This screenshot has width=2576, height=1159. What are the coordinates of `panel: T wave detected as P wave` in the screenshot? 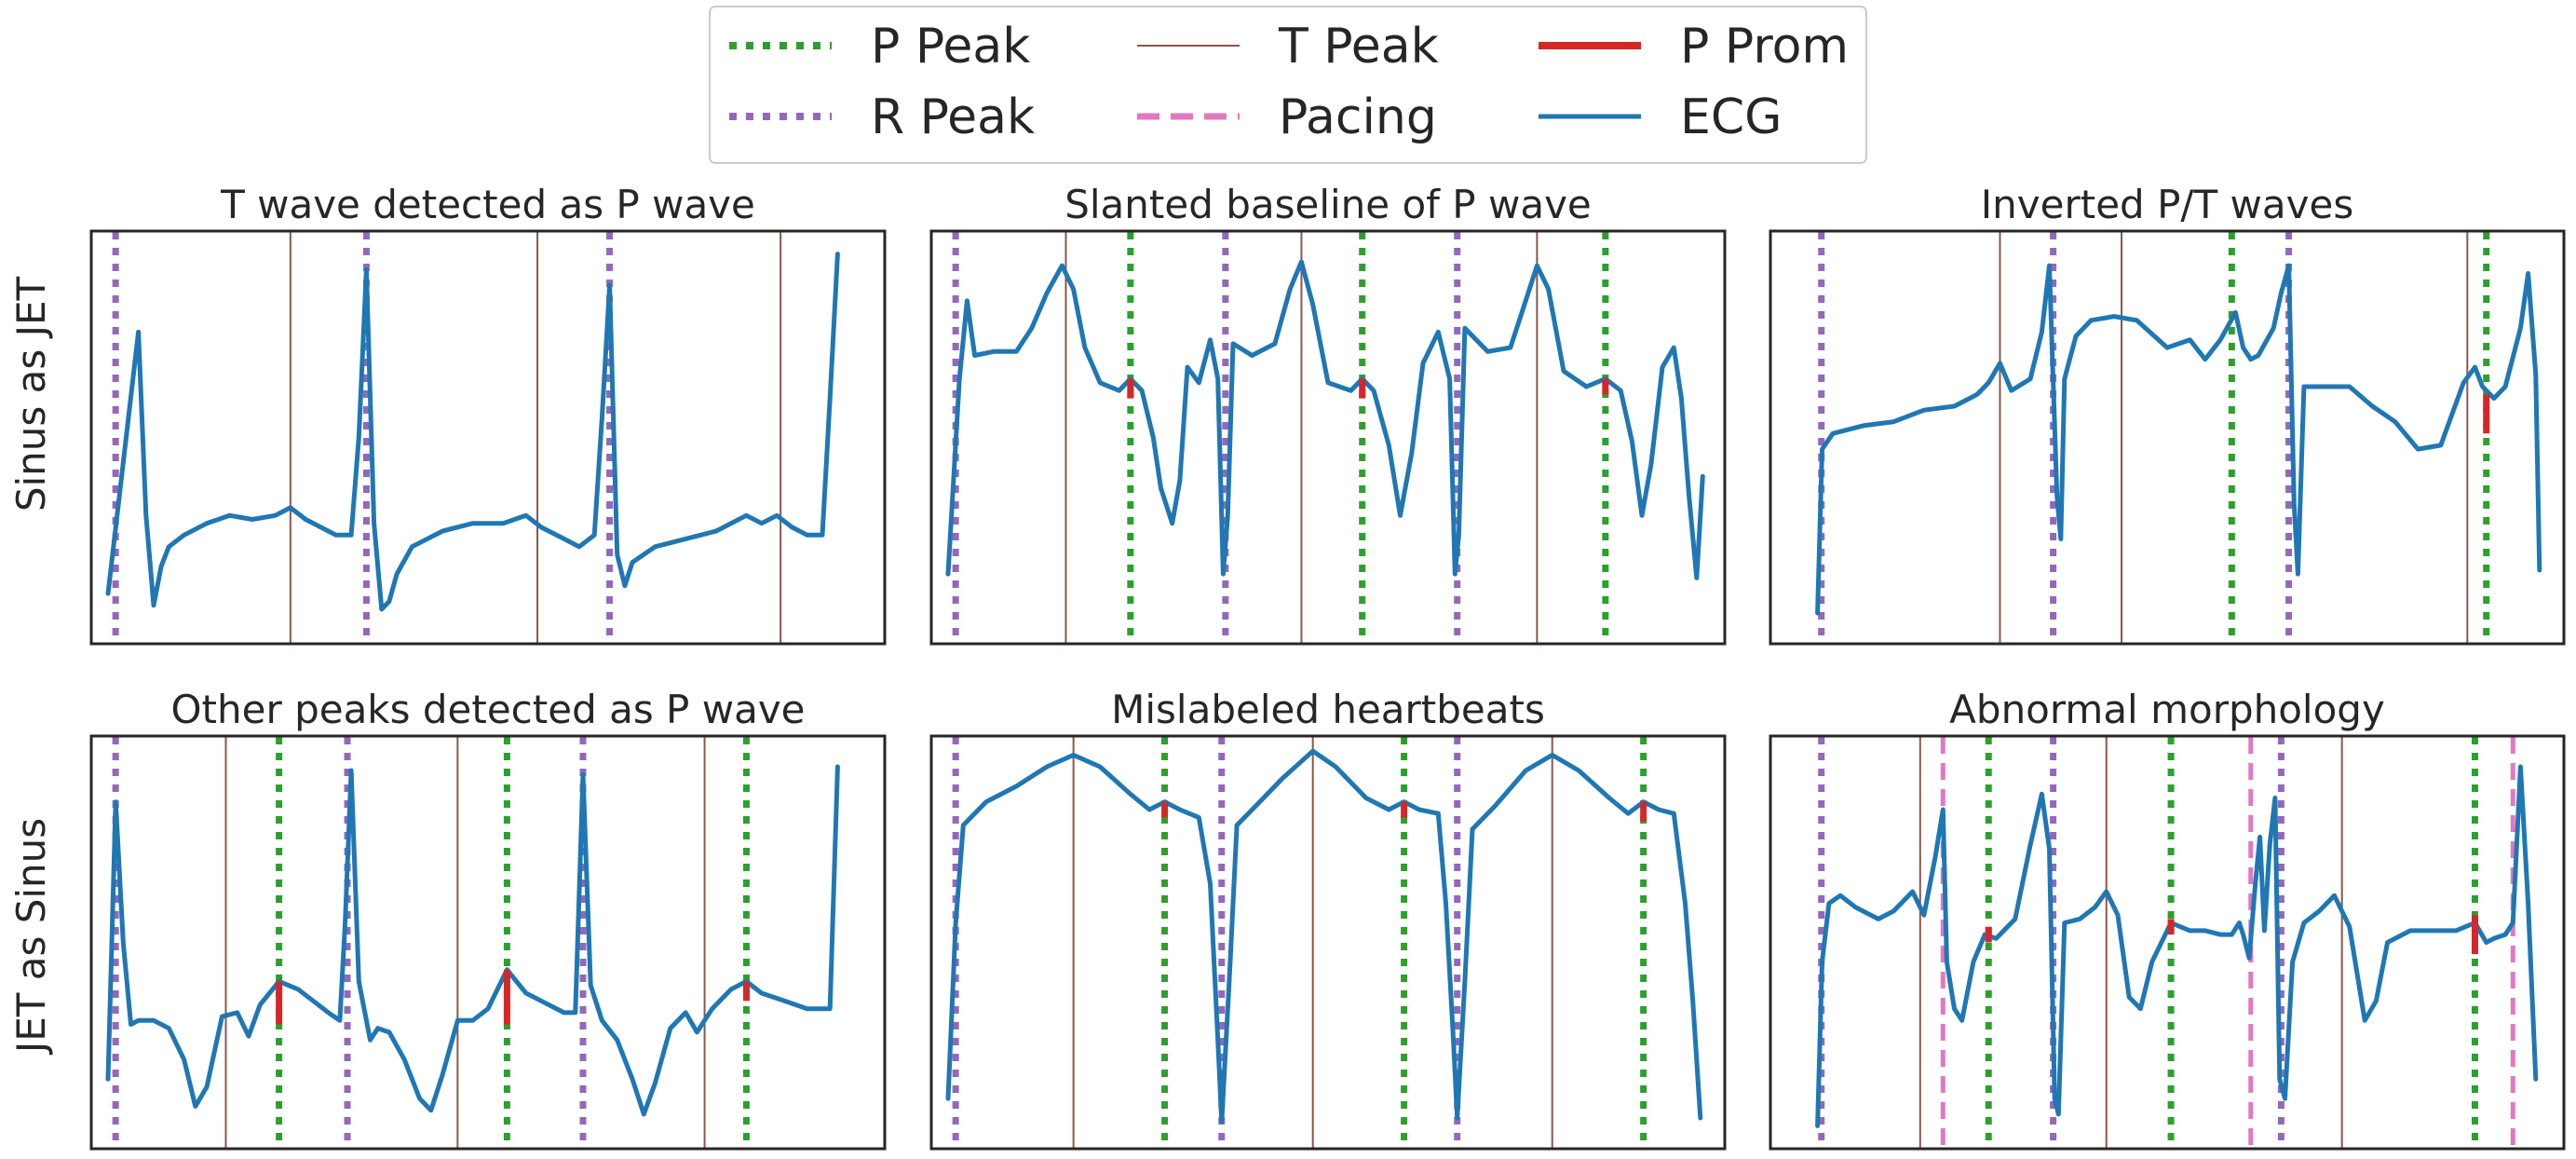 It's located at (488, 414).